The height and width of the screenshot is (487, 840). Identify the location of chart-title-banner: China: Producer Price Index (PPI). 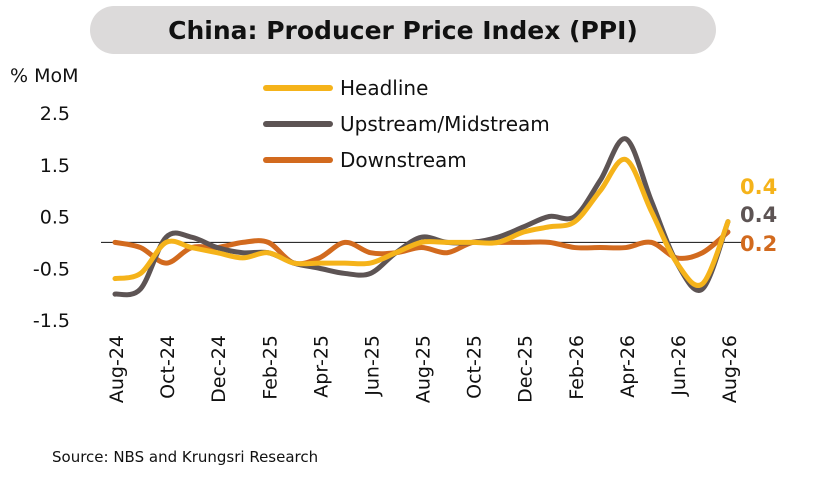
(403, 30).